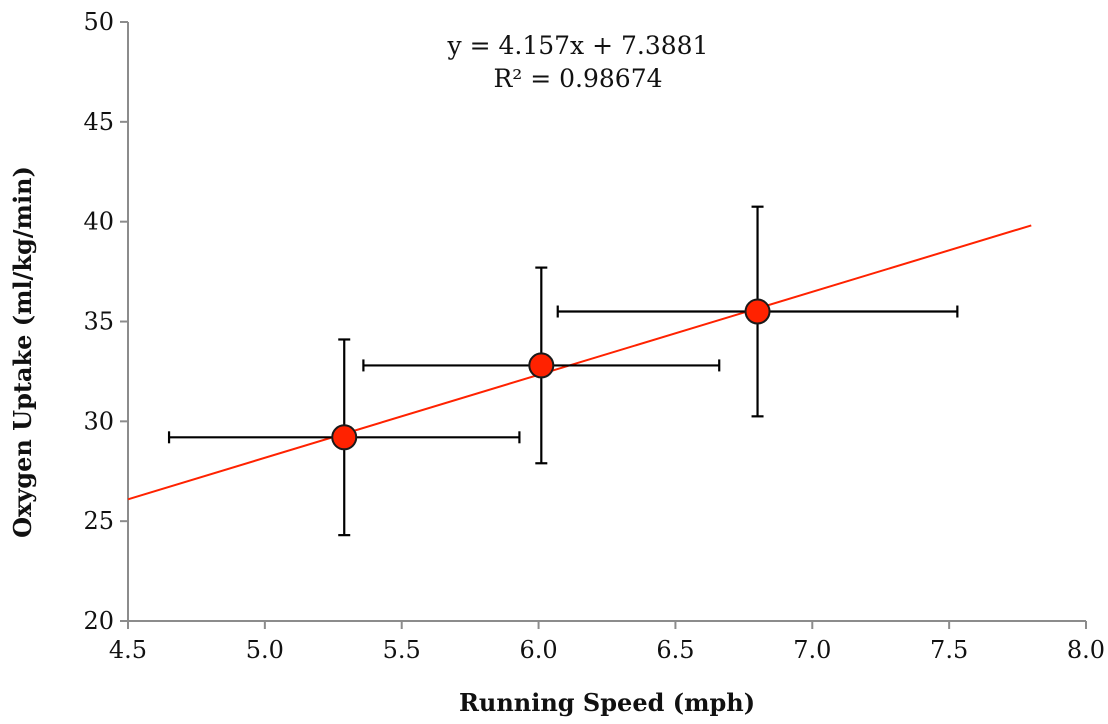  What do you see at coordinates (98, 22) in the screenshot?
I see `y-tick-label: 50` at bounding box center [98, 22].